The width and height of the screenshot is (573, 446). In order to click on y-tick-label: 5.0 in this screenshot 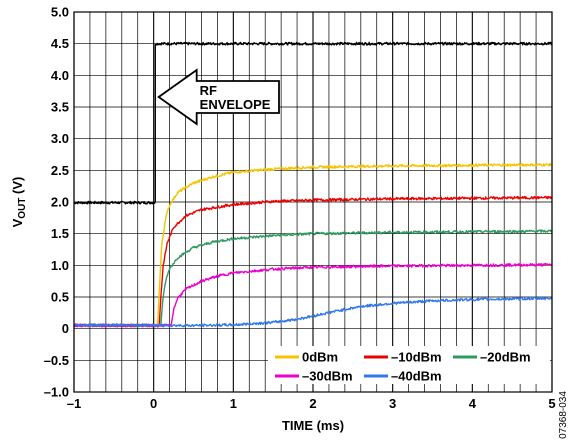, I will do `click(60, 12)`.